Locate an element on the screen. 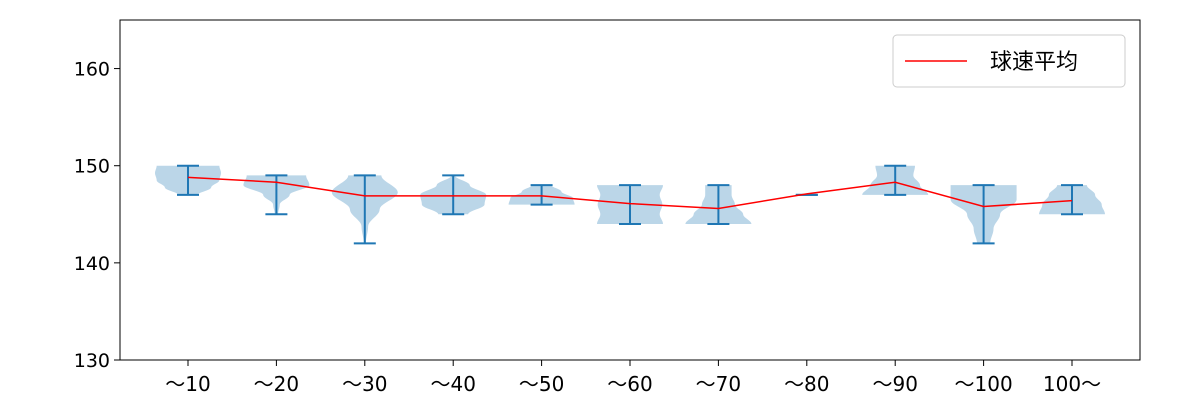  mean-line is located at coordinates (630, 193).